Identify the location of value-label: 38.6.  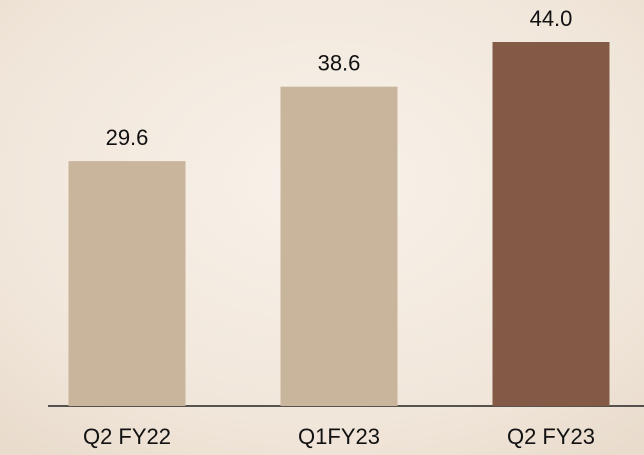
(339, 62).